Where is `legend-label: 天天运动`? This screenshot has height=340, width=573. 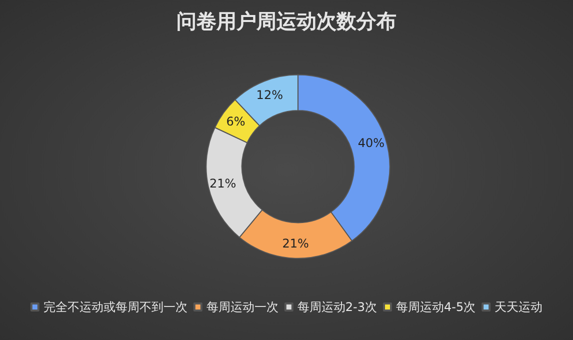
legend-label: 天天运动 is located at coordinates (518, 307).